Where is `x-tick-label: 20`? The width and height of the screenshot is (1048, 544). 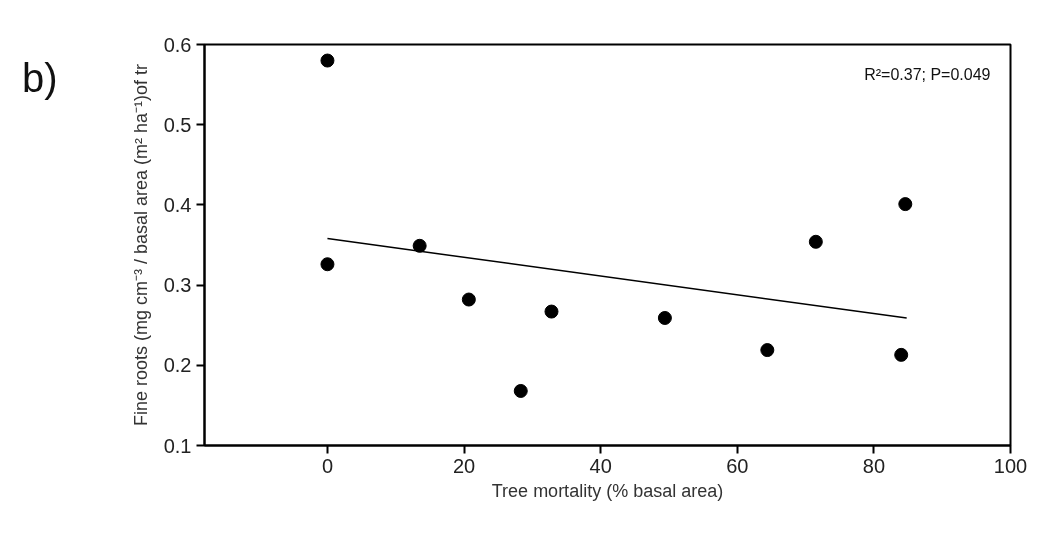 x-tick-label: 20 is located at coordinates (464, 465).